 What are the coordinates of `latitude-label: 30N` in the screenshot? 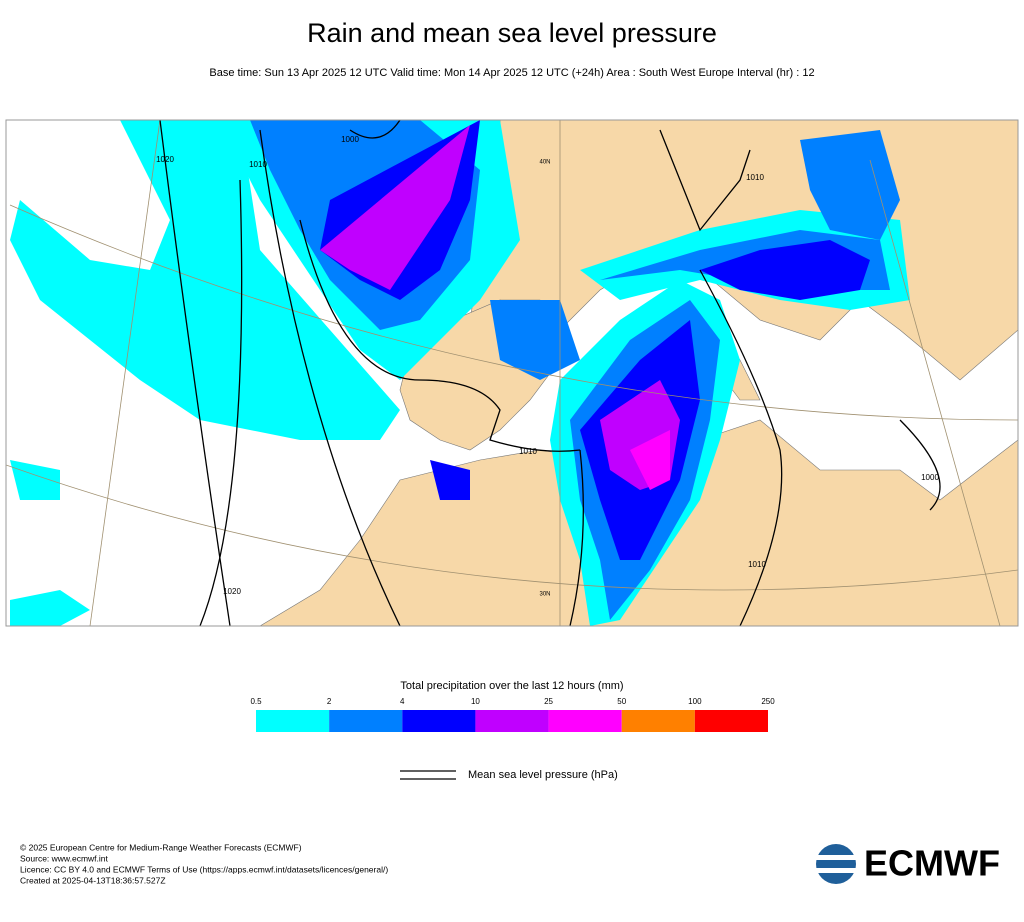 It's located at (544, 595).